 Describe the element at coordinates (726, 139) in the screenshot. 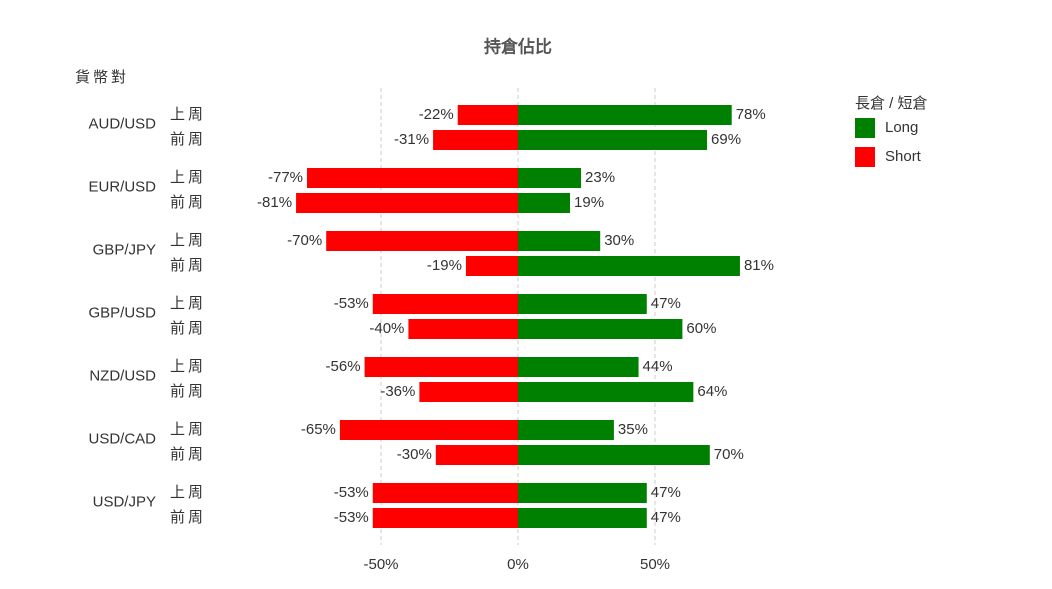

I see `value-label: 69%` at that location.